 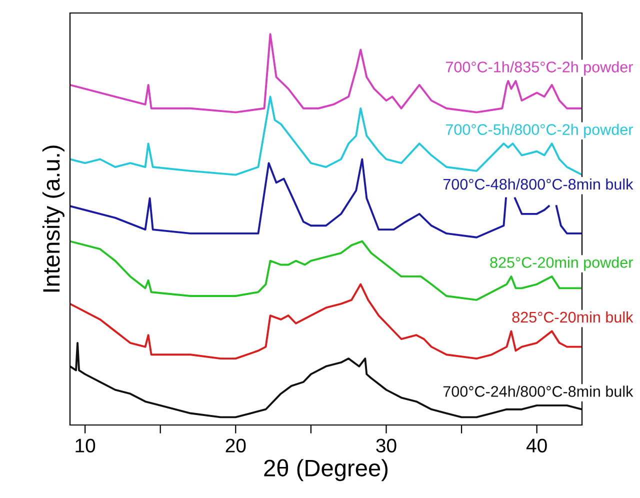 What do you see at coordinates (538, 184) in the screenshot?
I see `series-label: 700°C-48h/800°C-8min bulk` at bounding box center [538, 184].